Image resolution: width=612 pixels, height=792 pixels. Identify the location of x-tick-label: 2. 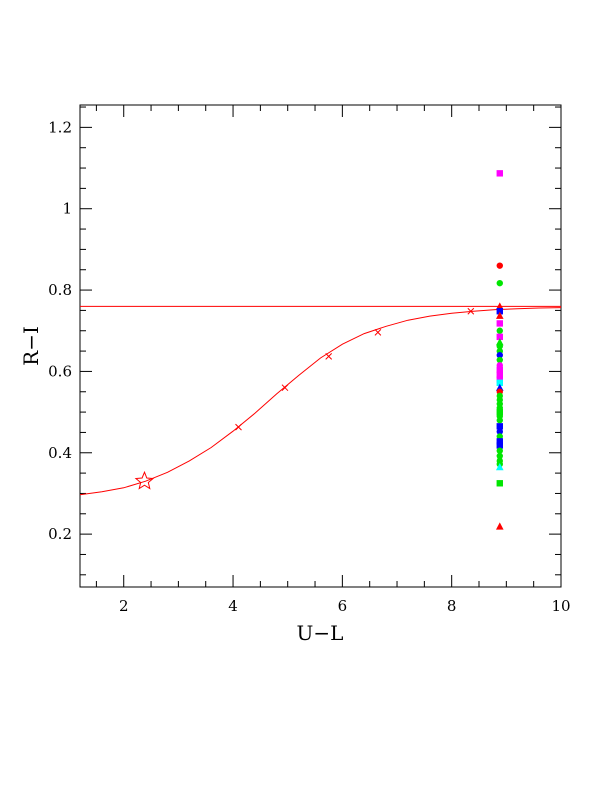
(124, 606).